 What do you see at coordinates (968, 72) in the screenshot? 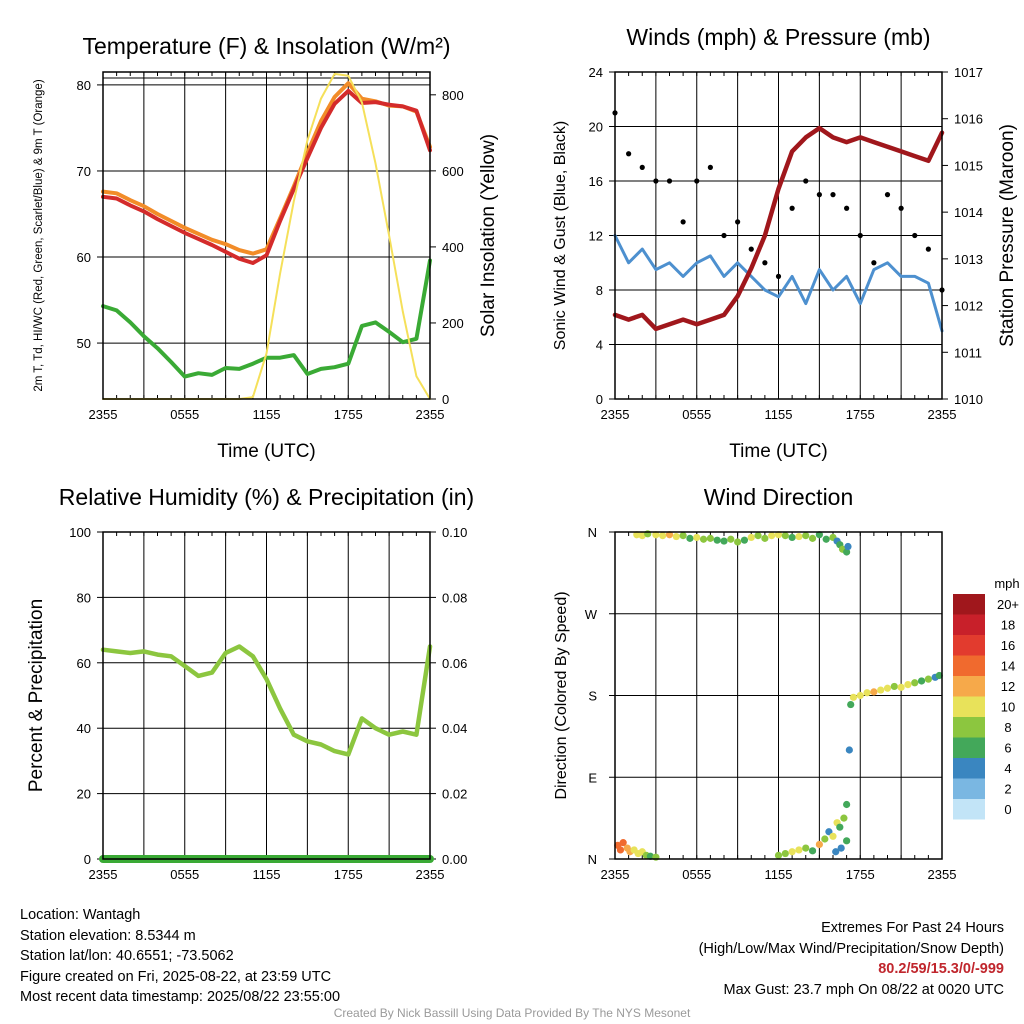
I see `wind-y2tick-label: 1017` at bounding box center [968, 72].